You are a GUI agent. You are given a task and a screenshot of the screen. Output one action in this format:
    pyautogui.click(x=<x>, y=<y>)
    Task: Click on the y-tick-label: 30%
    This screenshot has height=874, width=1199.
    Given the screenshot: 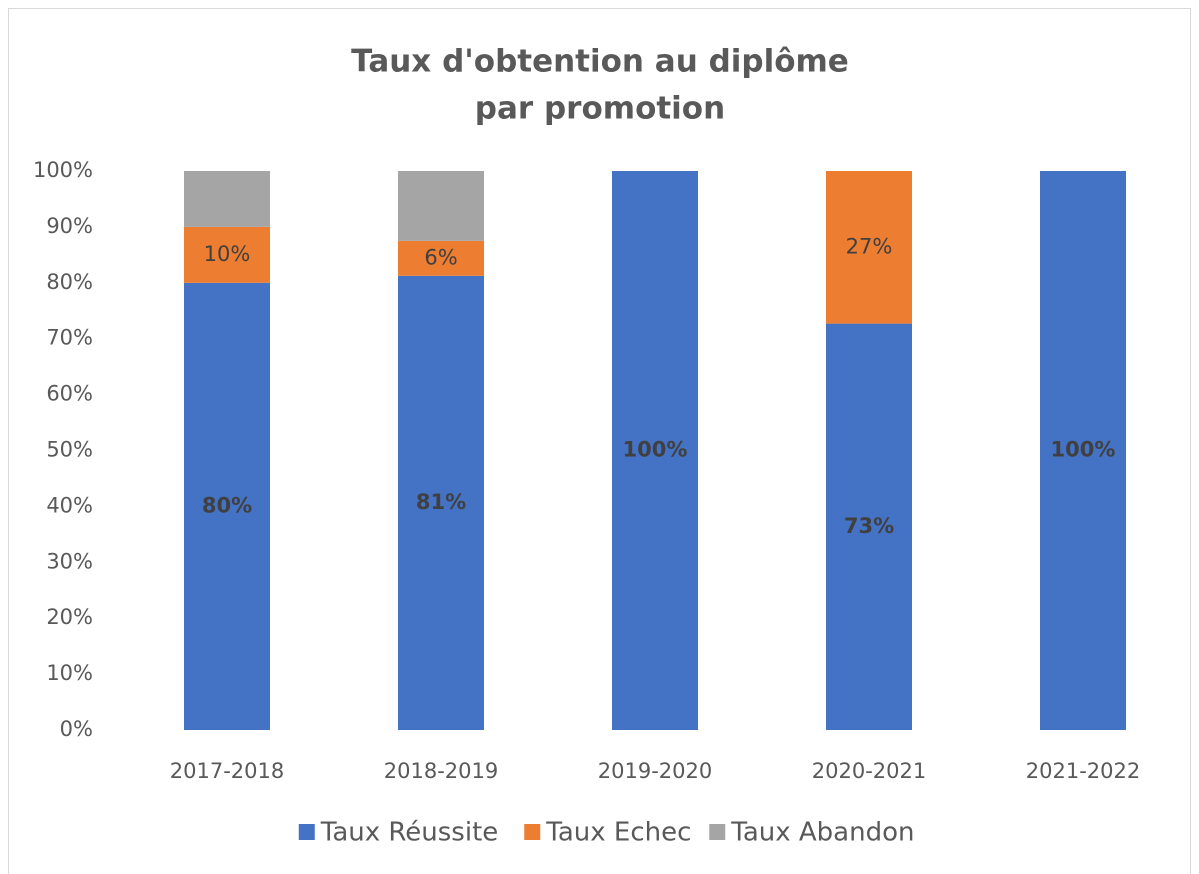 What is the action you would take?
    pyautogui.click(x=69, y=561)
    